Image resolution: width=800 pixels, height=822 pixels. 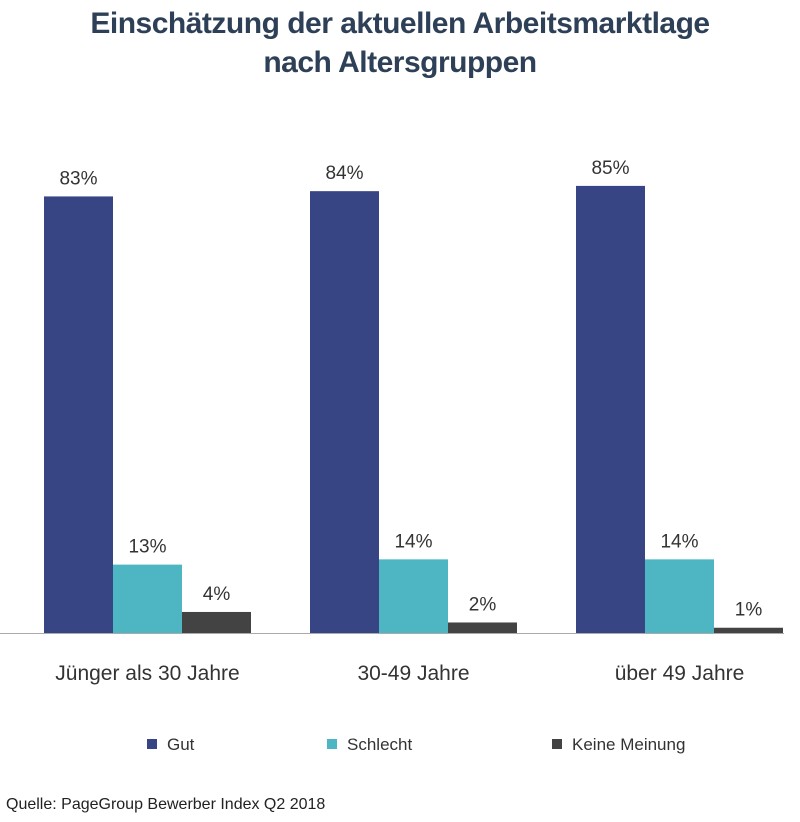 I want to click on data-label-3-2: 14%, so click(x=679, y=541).